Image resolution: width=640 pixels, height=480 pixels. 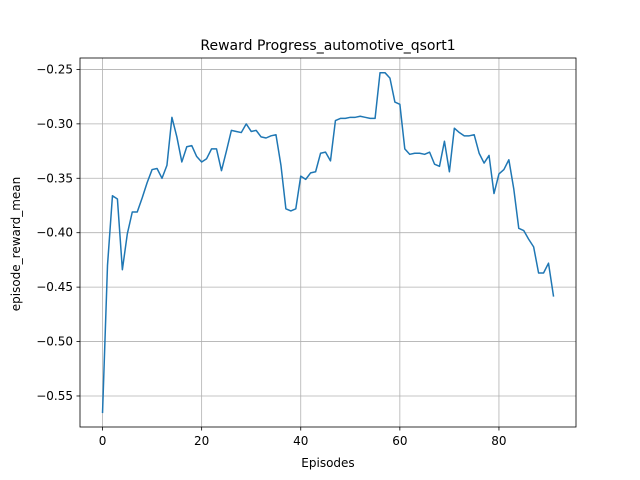 What do you see at coordinates (103, 441) in the screenshot?
I see `x-tick-label: 0` at bounding box center [103, 441].